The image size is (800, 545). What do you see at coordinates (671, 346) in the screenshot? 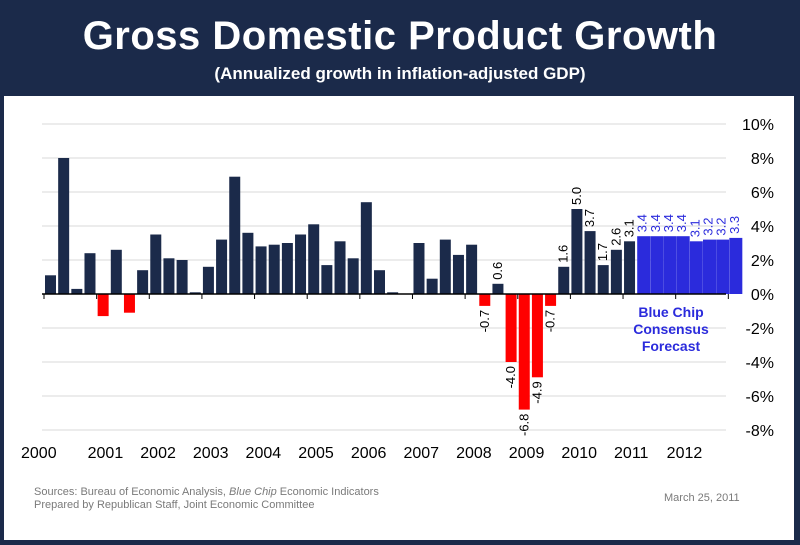
I see `forecast-annotation: Forecast` at bounding box center [671, 346].